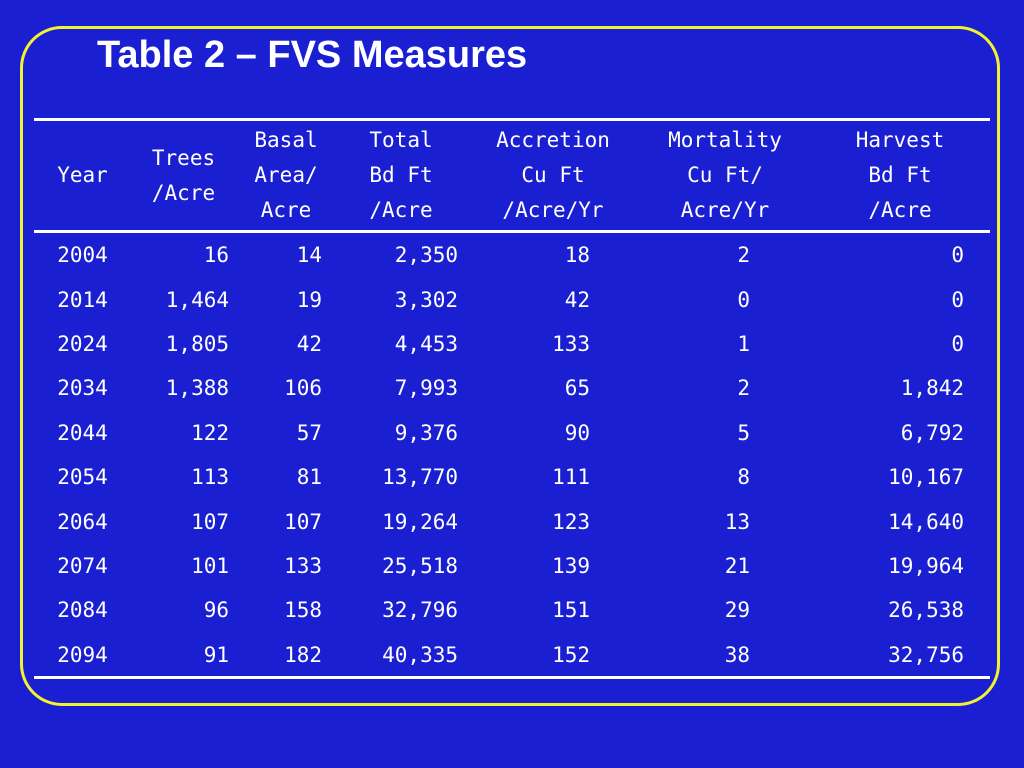 This screenshot has width=1024, height=768. Describe the element at coordinates (426, 343) in the screenshot. I see `cell-total-bd-ft: 4,453` at that location.